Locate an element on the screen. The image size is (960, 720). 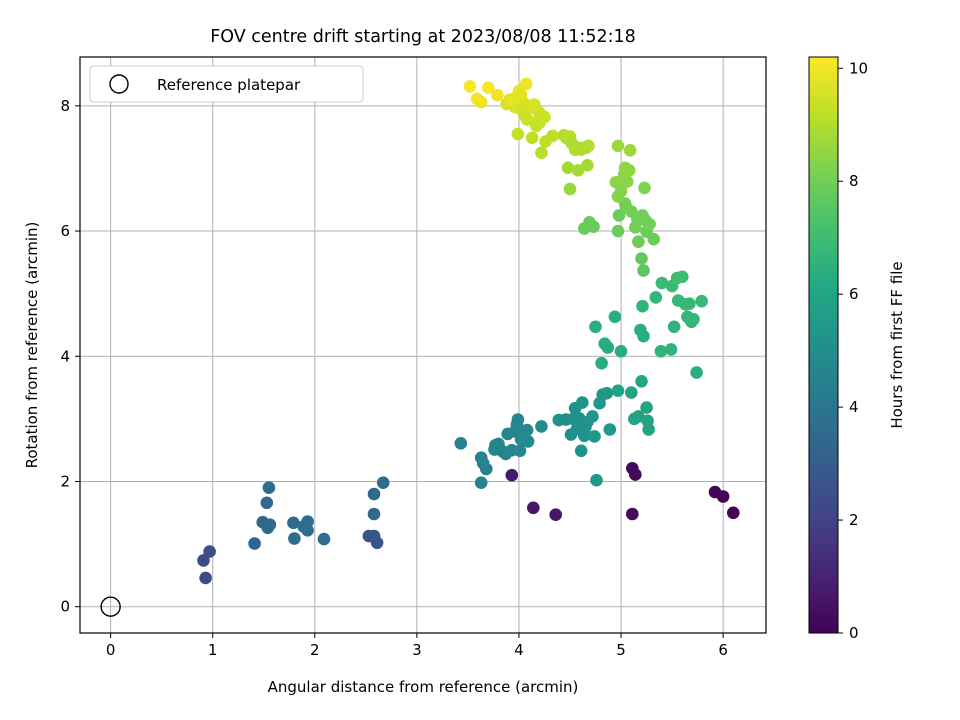
legend: Reference platepar is located at coordinates (226, 84).